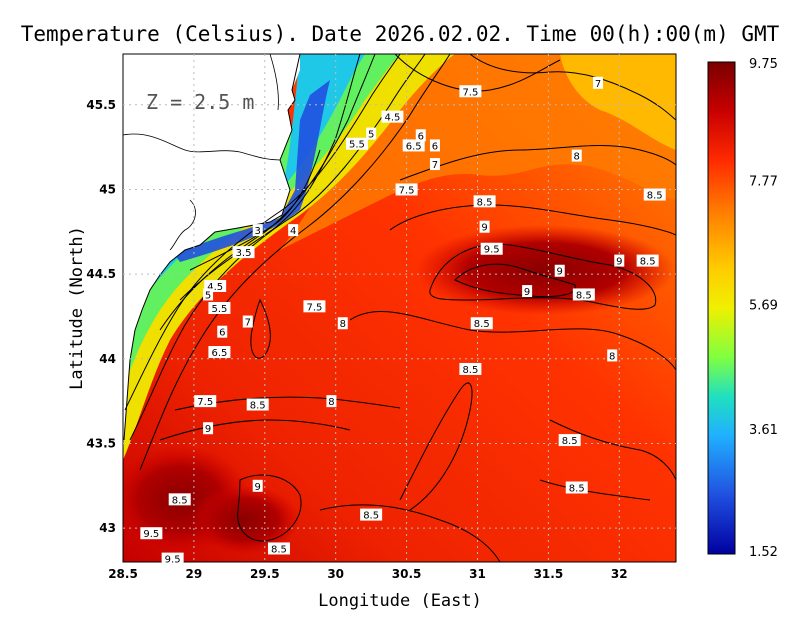 Image resolution: width=800 pixels, height=618 pixels. Describe the element at coordinates (477, 574) in the screenshot. I see `x-tick-label: 31` at that location.